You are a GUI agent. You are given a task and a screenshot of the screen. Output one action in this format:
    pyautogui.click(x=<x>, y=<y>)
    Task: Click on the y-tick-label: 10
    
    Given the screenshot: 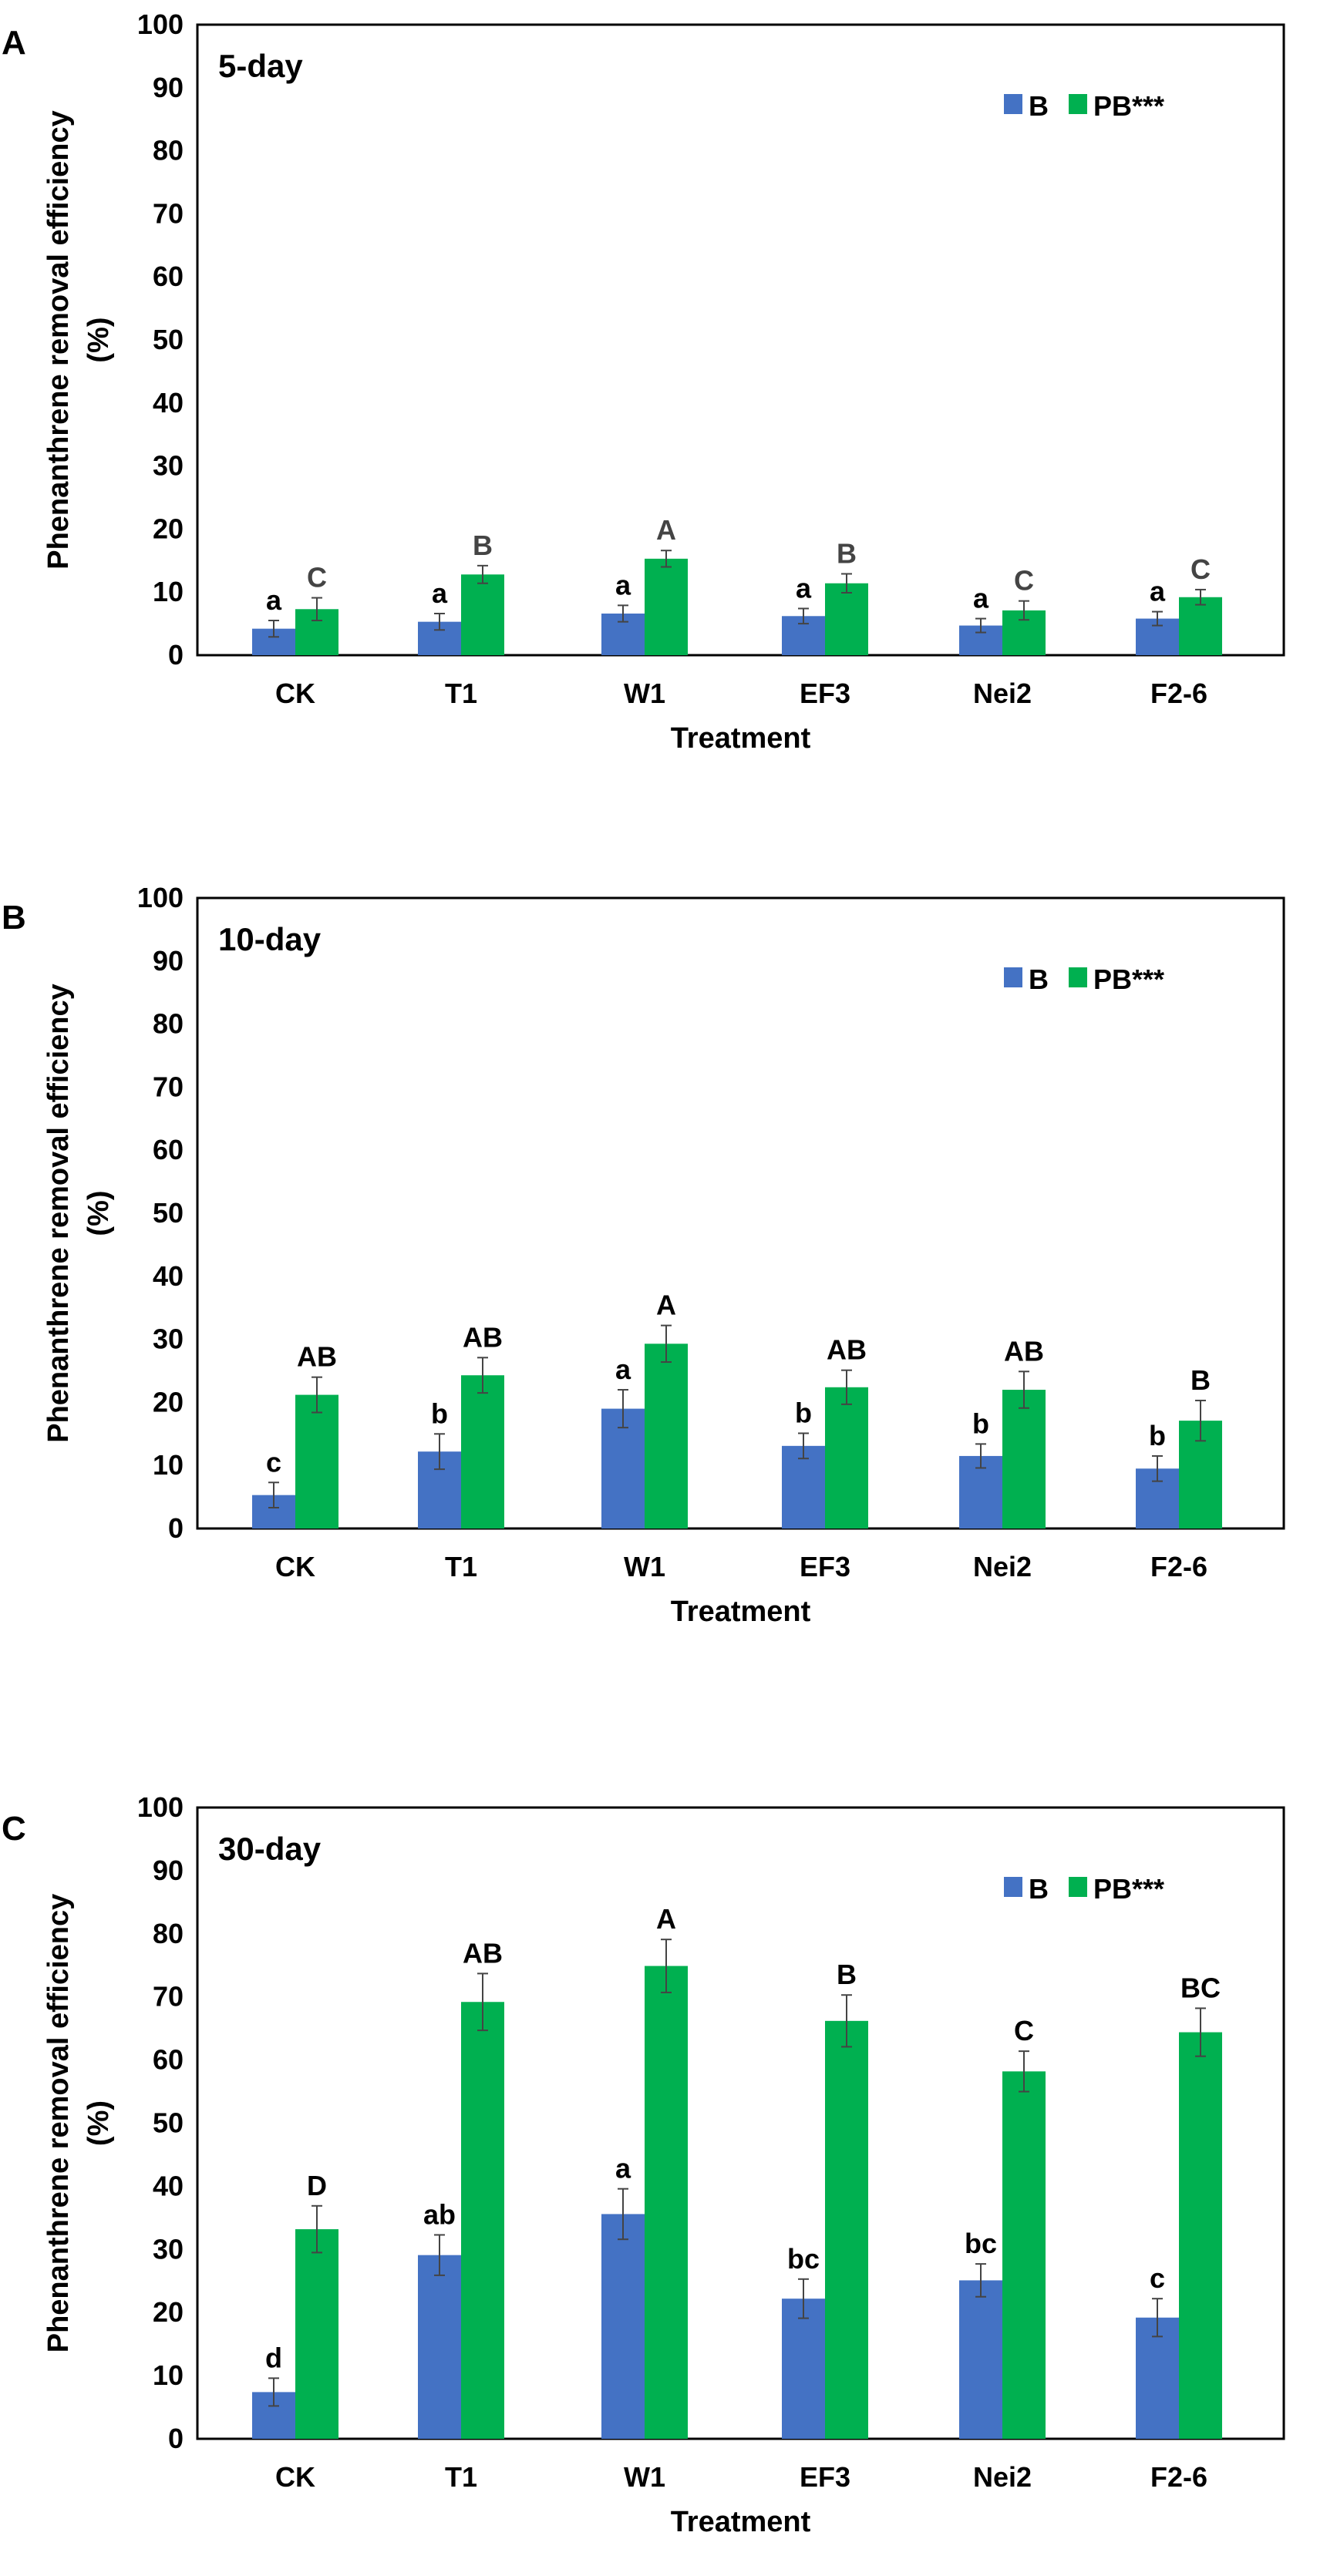 What is the action you would take?
    pyautogui.click(x=168, y=1465)
    